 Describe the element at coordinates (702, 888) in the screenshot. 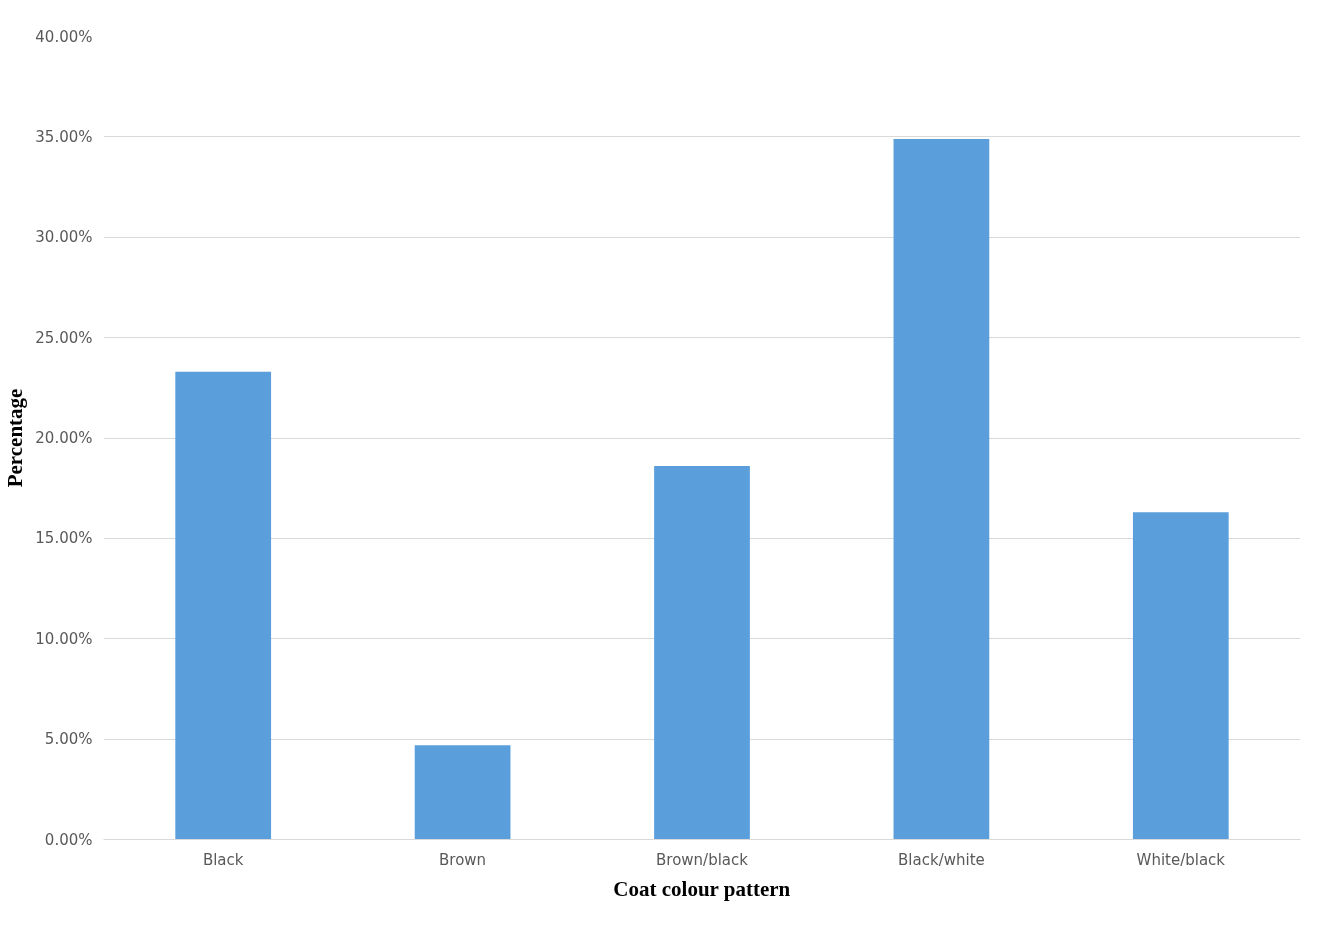

I see `x-axis-title: Coat colour pattern` at that location.